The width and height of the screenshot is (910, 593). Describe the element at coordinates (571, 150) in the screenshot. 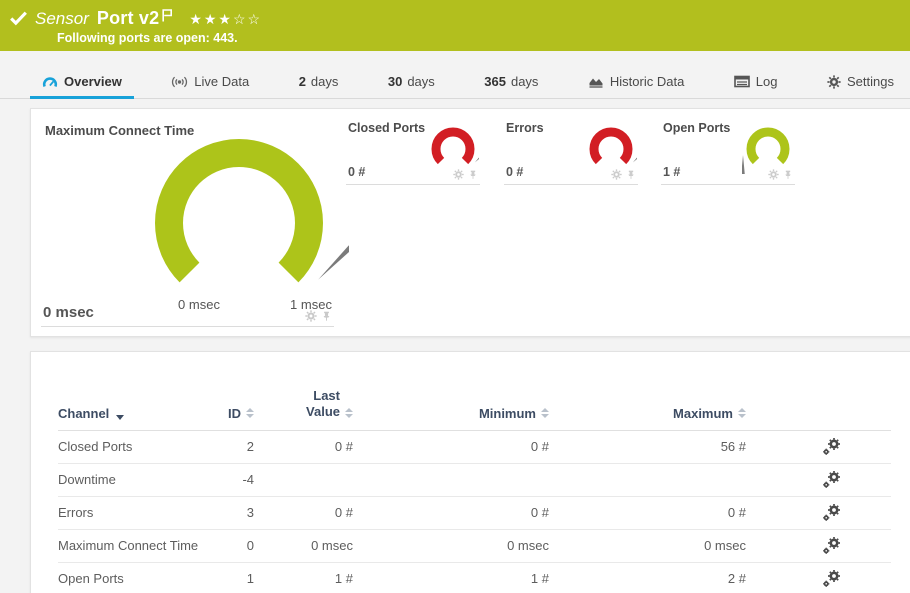

I see `gauge-cell-errors: Errors 0 #` at that location.